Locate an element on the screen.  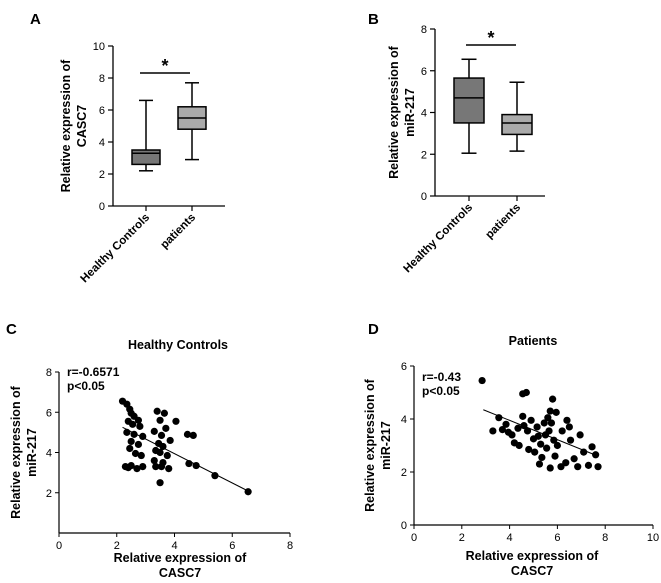
panel-a-box is located at coordinates (146, 157).